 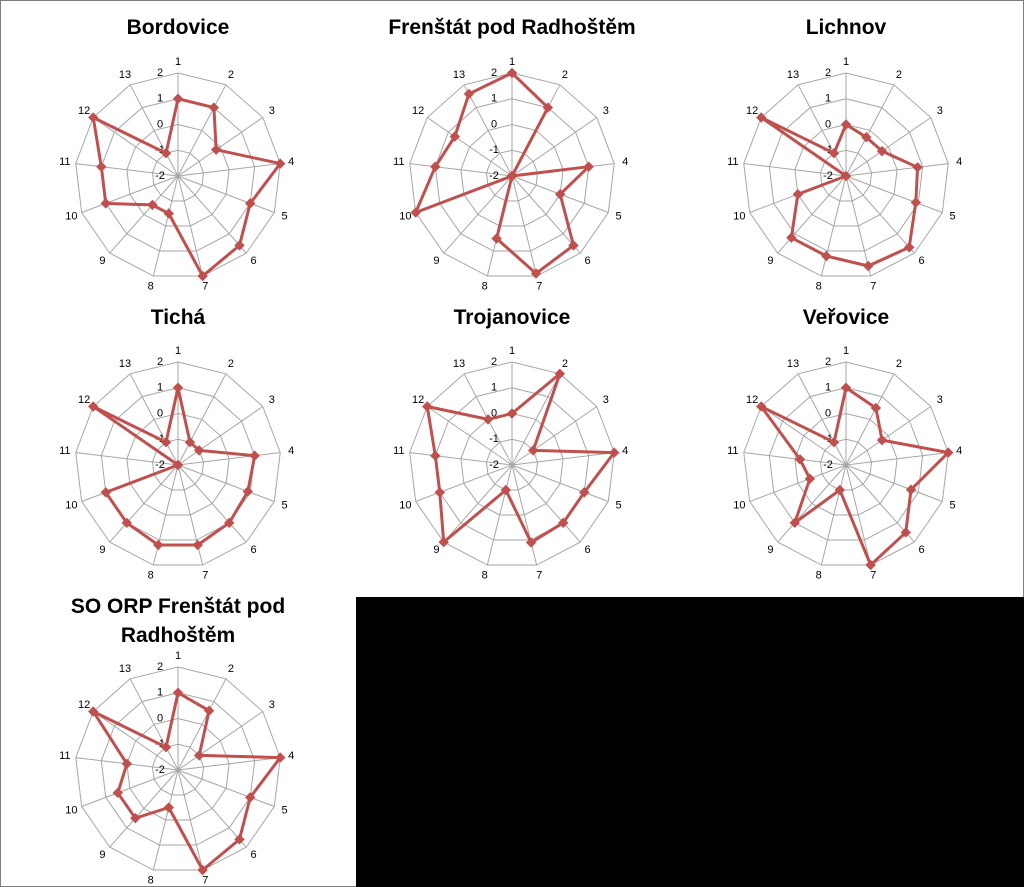 What do you see at coordinates (494, 150) in the screenshot?
I see `tick-label: -1` at bounding box center [494, 150].